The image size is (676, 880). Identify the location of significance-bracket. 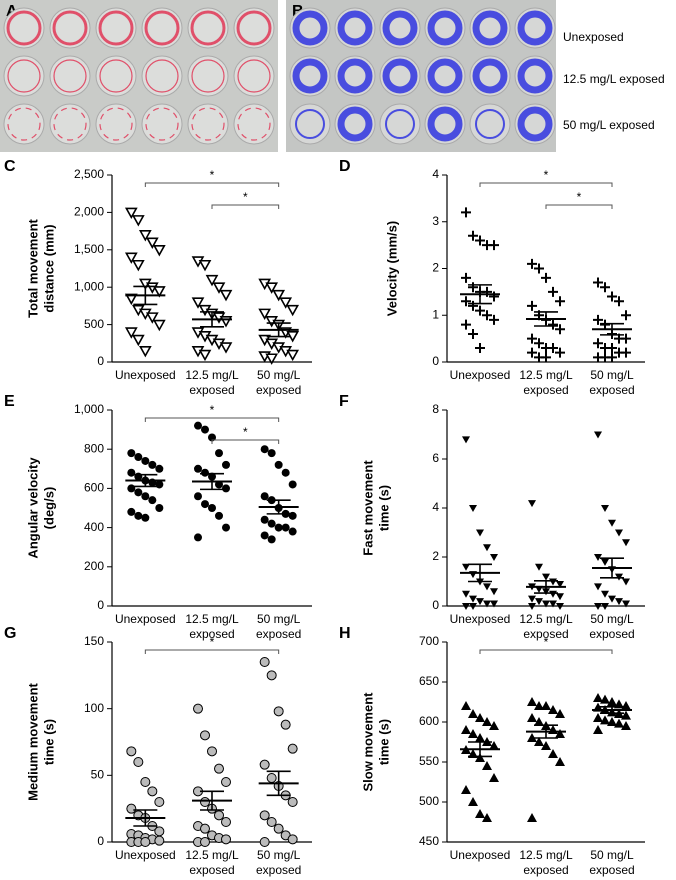
(245, 441).